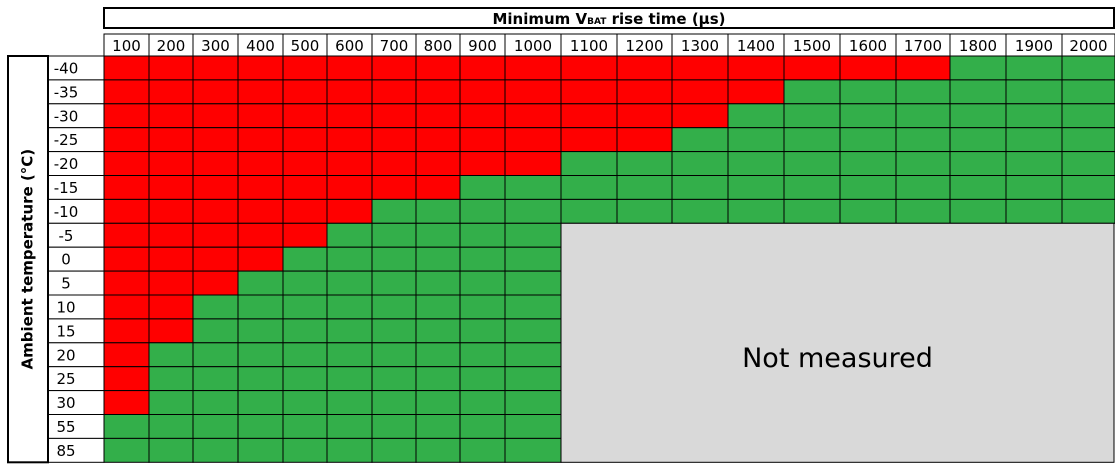  Describe the element at coordinates (644, 140) in the screenshot. I see `cell--25-1200` at that location.